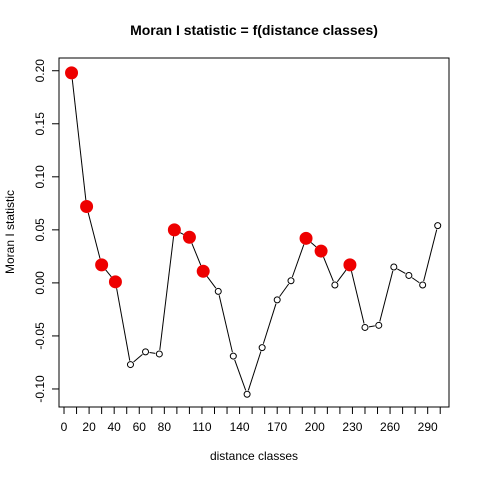  What do you see at coordinates (40, 336) in the screenshot?
I see `y-tick-label: -0.05` at bounding box center [40, 336].